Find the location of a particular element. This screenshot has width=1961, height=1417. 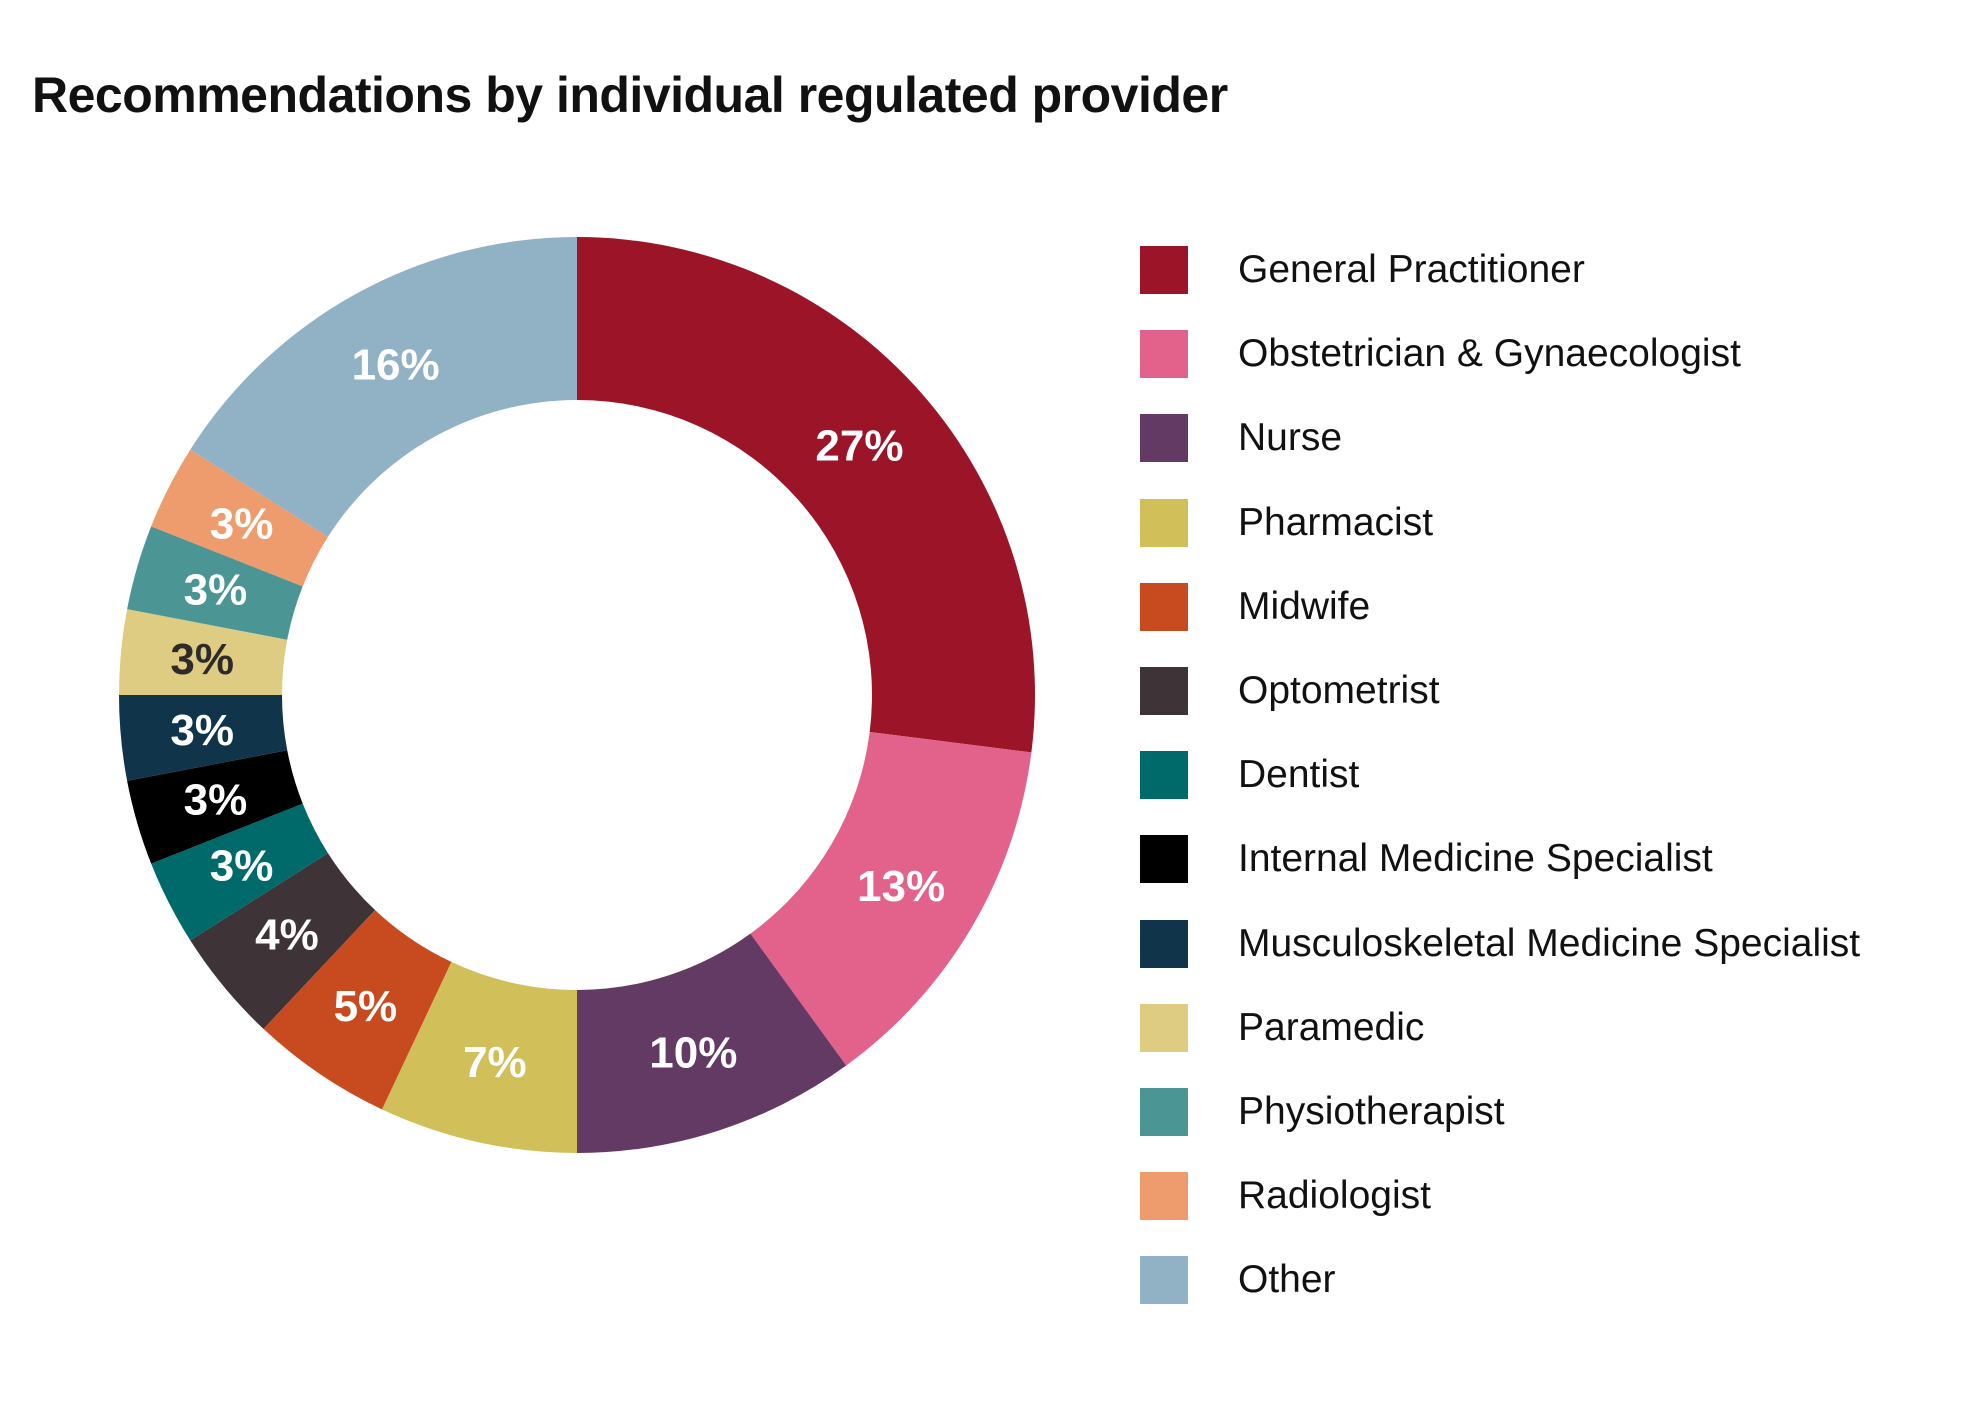

slice-pharmacist is located at coordinates (479, 1057).